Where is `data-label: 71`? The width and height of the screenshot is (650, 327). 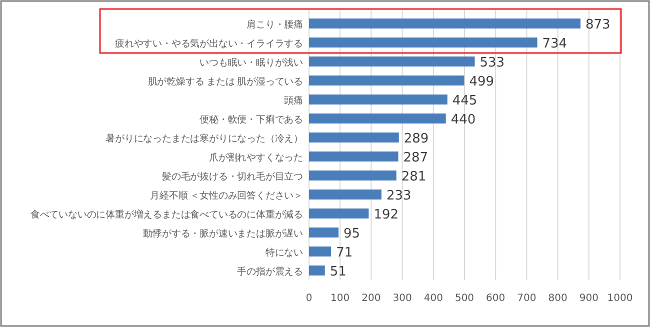
data-label: 71 is located at coordinates (344, 253).